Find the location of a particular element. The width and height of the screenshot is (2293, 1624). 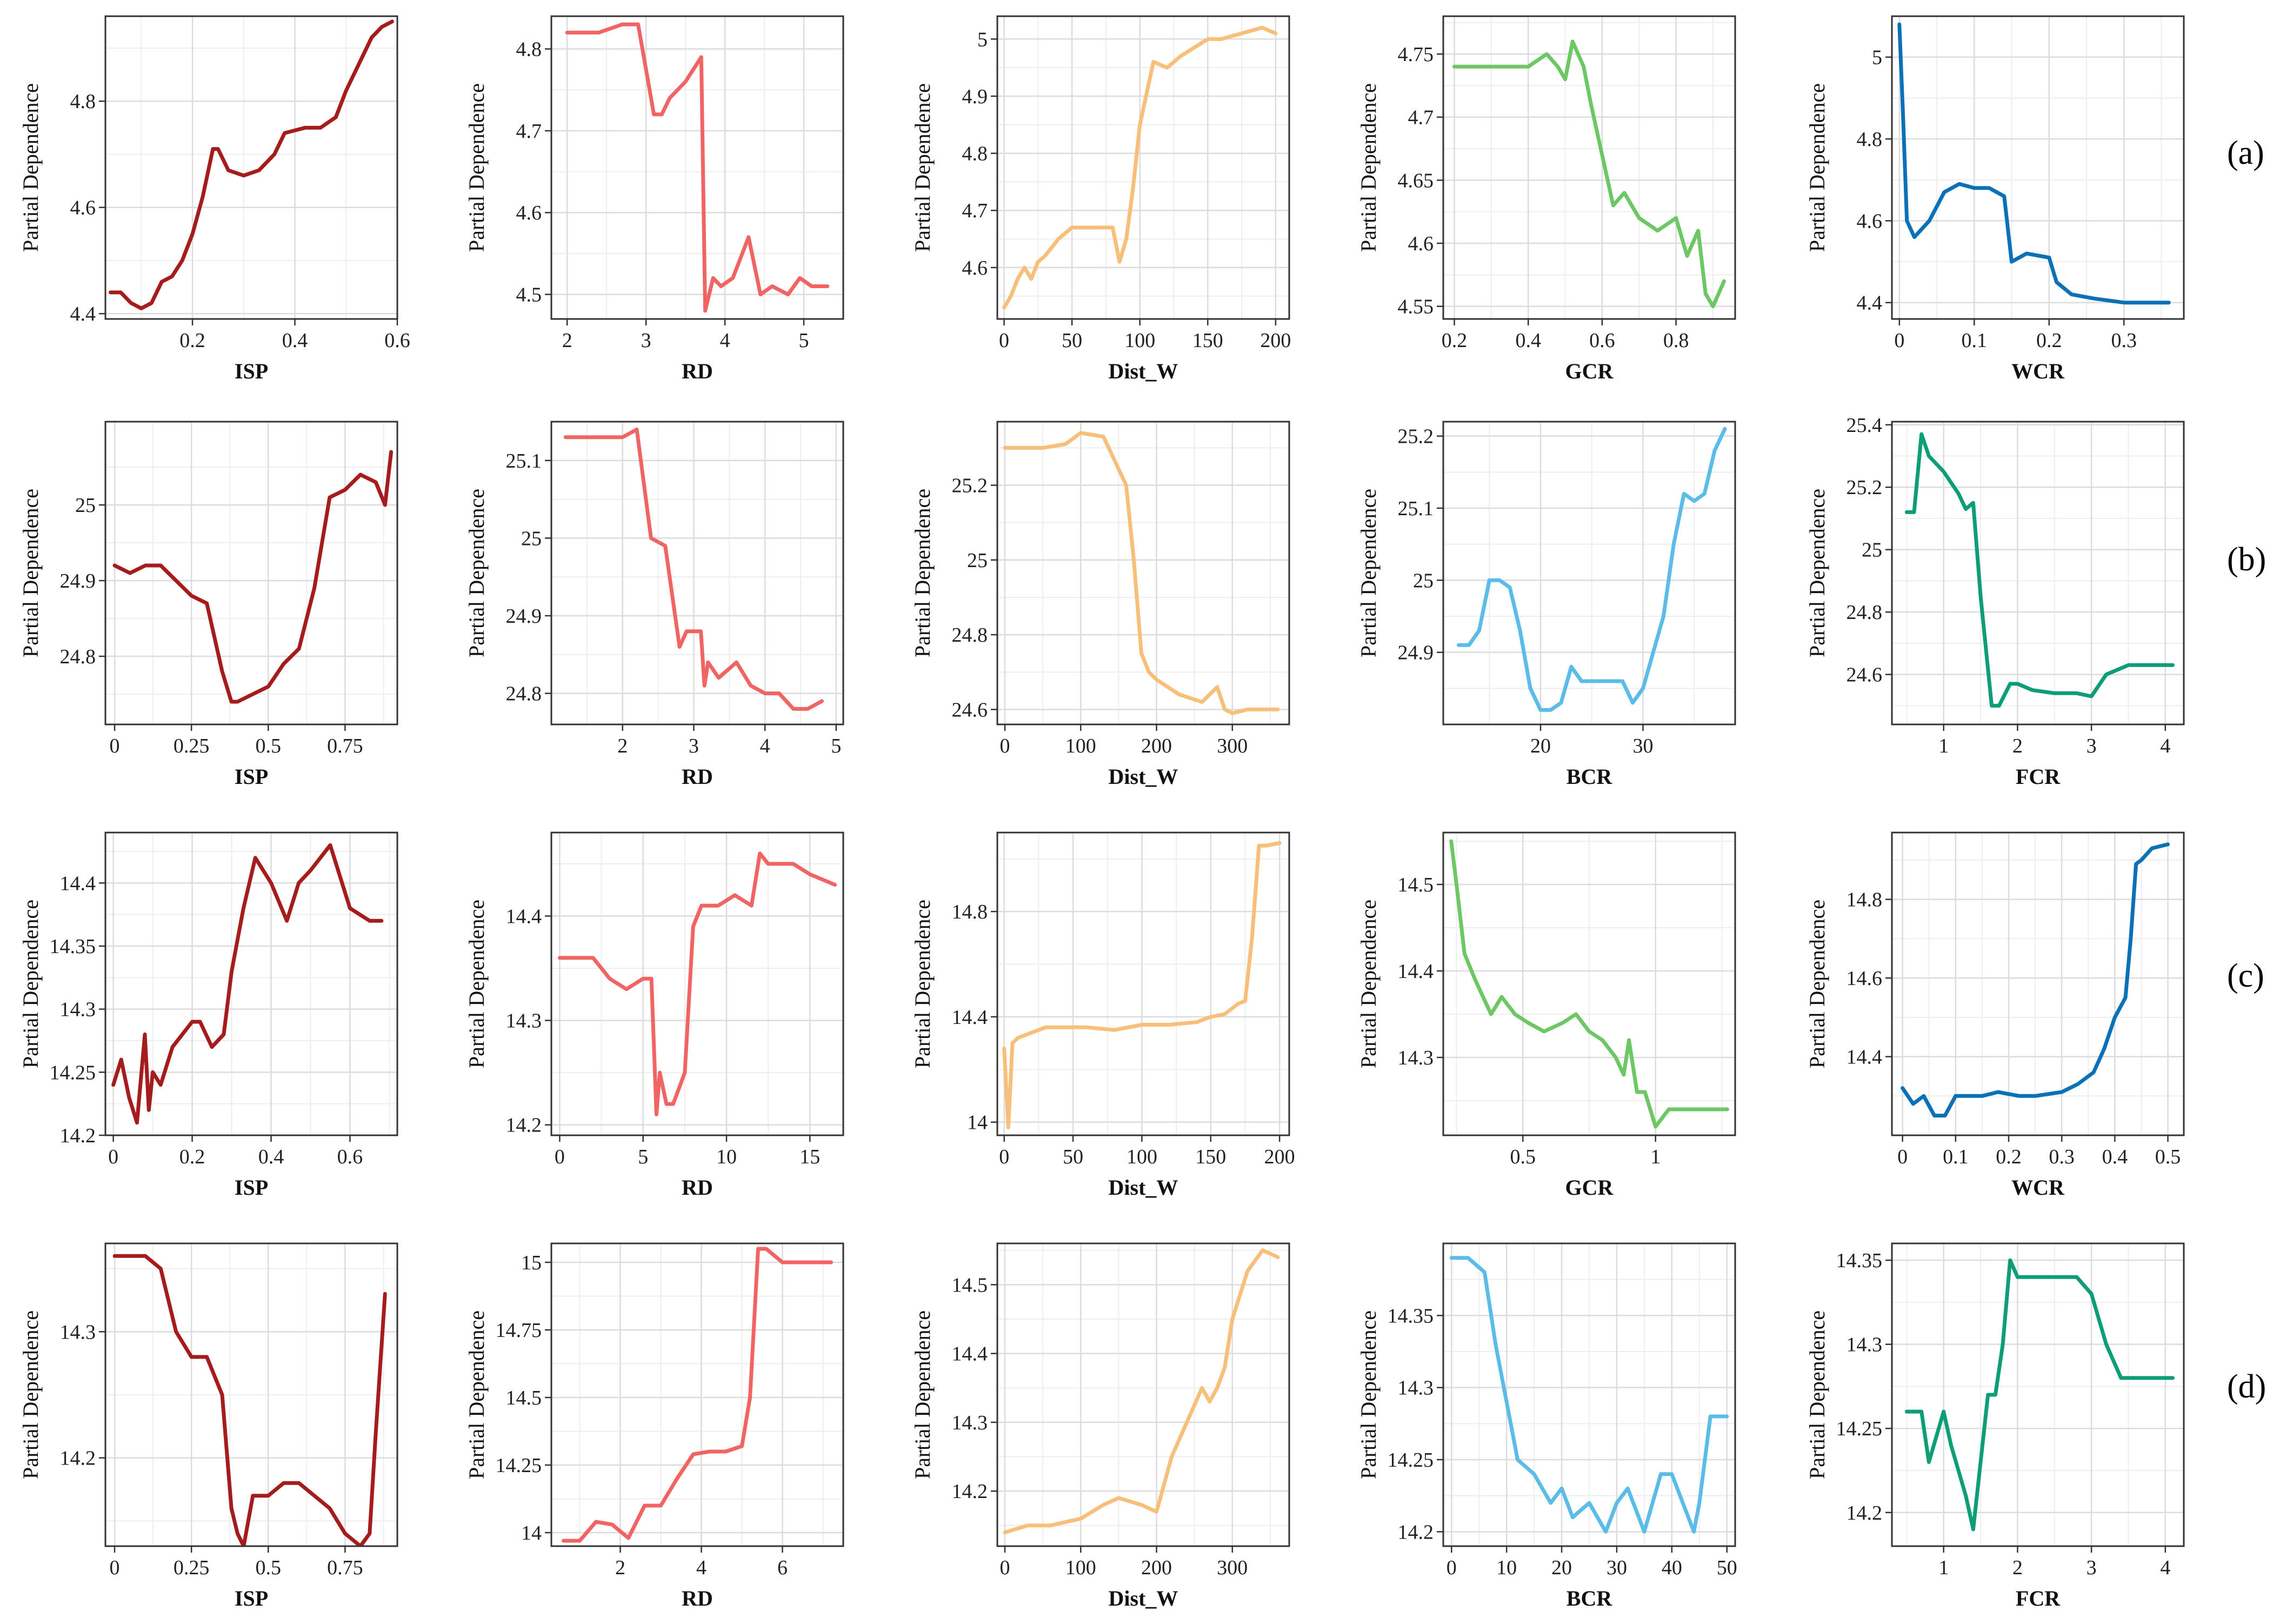

x-tick-label: 0.75 is located at coordinates (345, 746).